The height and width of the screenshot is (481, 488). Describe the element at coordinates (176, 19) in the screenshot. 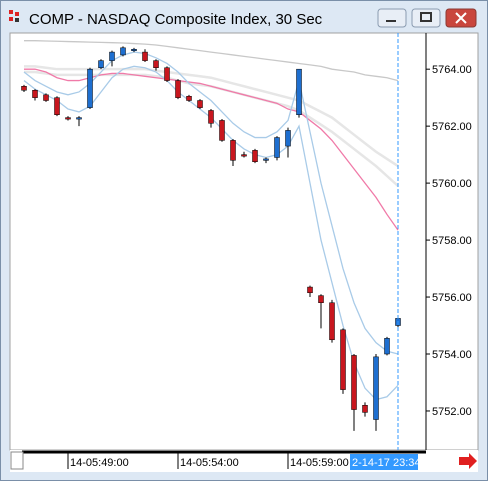

I see `window-title: COMP - NASDAQ Composite Index, 30 Sec` at that location.